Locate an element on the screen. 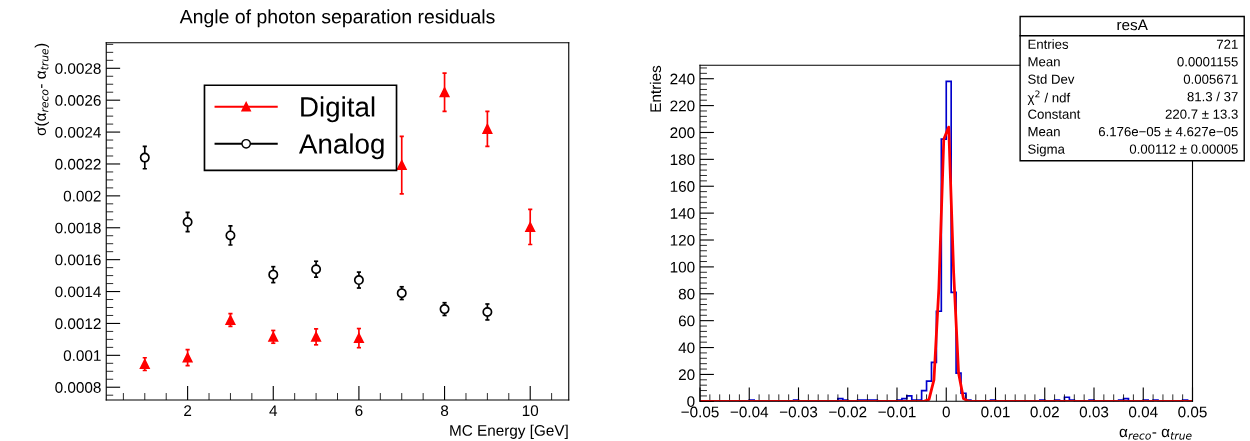 The image size is (1250, 441). x-axis-title: MC Energy [GeV] is located at coordinates (509, 431).